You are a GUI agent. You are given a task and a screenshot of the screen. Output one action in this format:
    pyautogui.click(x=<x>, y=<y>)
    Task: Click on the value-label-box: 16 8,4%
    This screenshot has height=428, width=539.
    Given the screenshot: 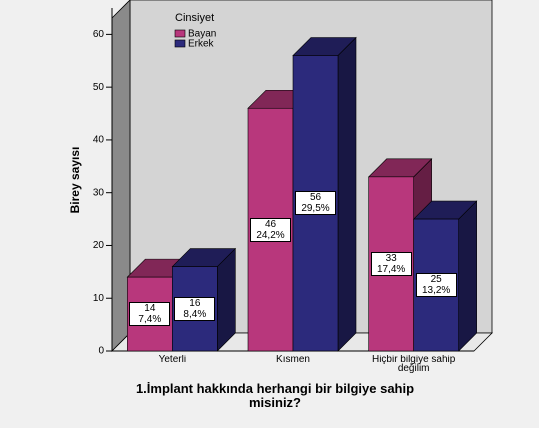 What is the action you would take?
    pyautogui.click(x=195, y=308)
    